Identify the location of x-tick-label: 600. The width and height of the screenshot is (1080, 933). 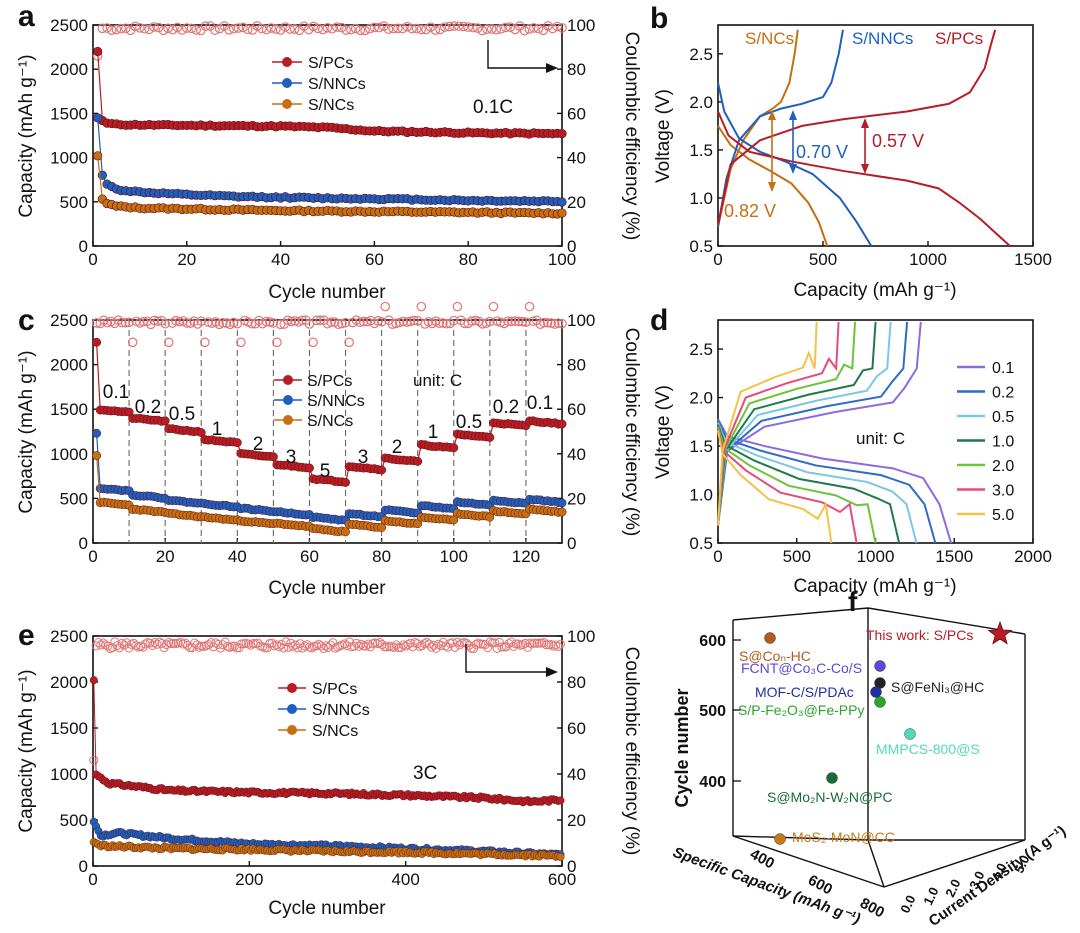
(562, 879).